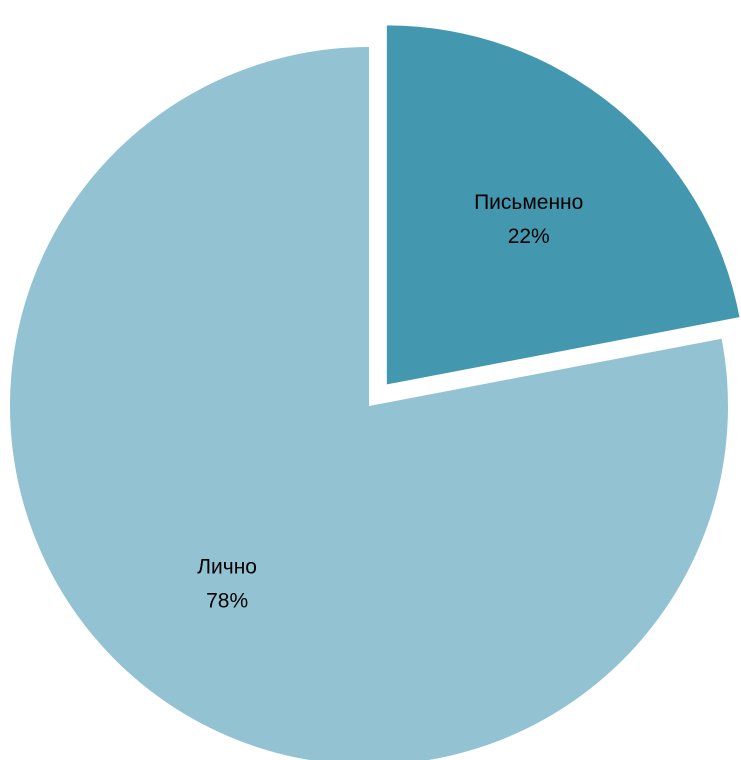 This screenshot has height=760, width=741. I want to click on slice-name-label: Письменно, so click(528, 202).